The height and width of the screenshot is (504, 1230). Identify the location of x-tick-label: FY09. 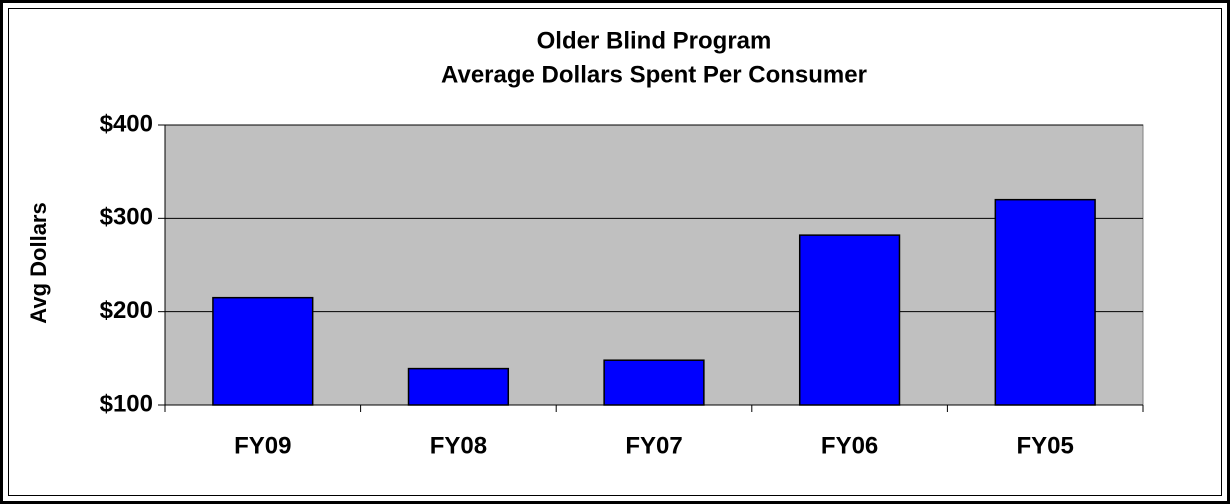
(262, 445).